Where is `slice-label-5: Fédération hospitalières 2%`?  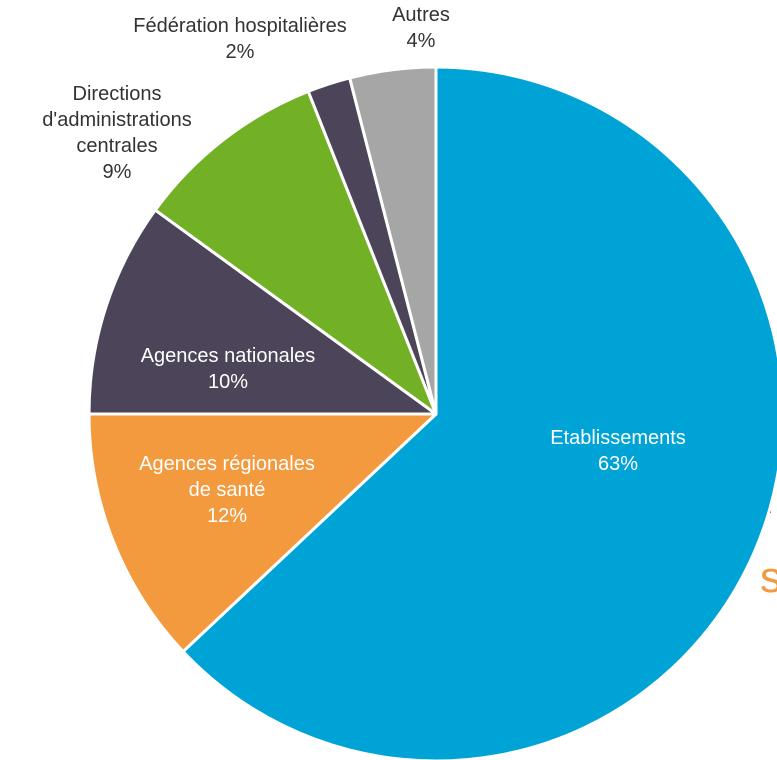 slice-label-5: Fédération hospitalières 2% is located at coordinates (239, 39).